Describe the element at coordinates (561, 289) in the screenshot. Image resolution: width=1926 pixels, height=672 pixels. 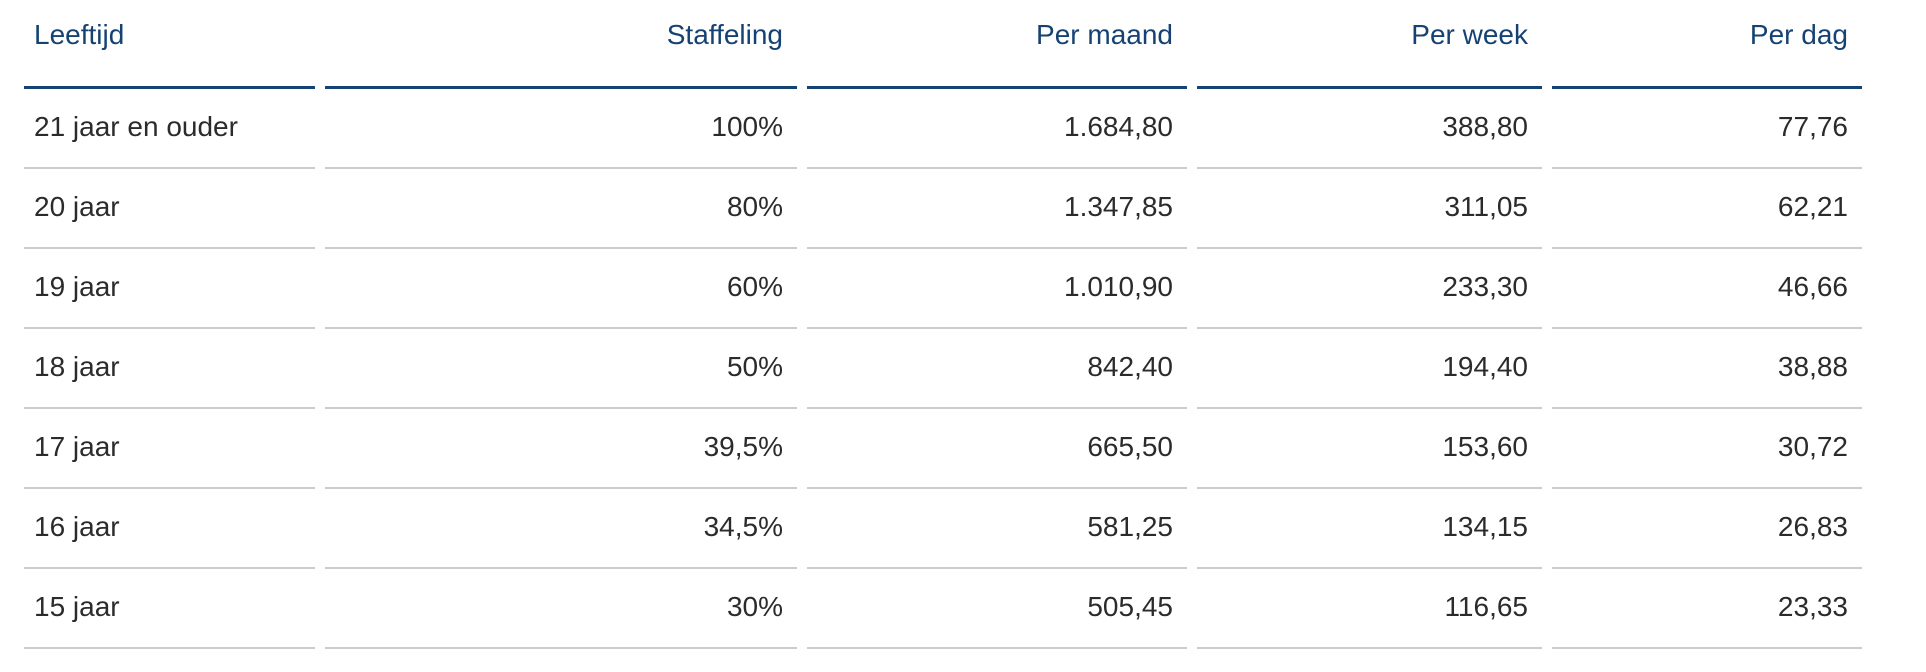
I see `cell-staffeling: 60%` at that location.